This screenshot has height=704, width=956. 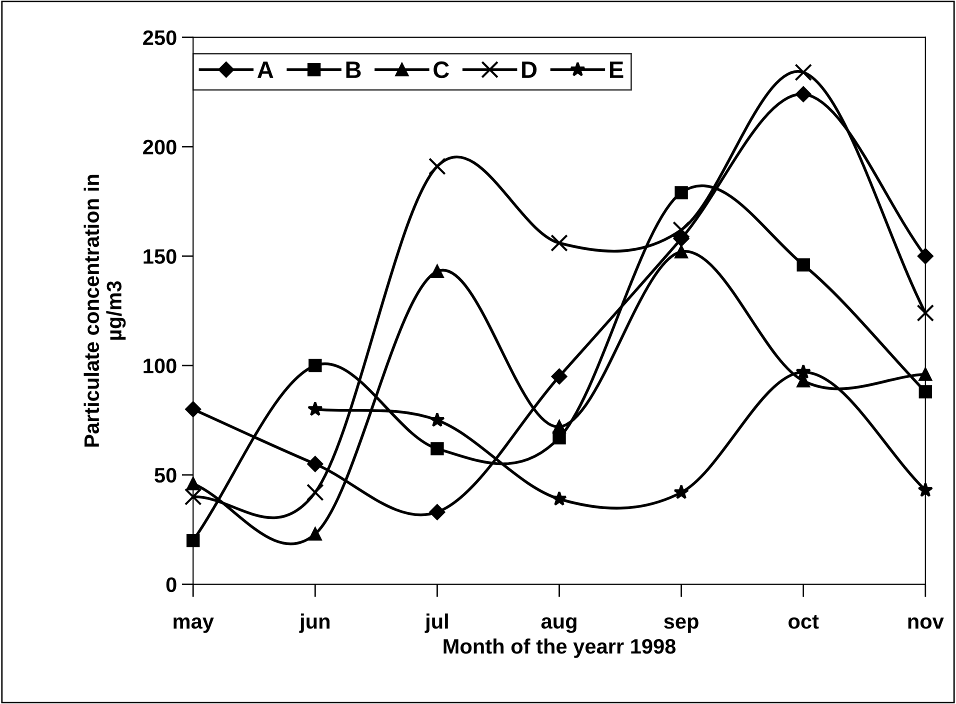 What do you see at coordinates (617, 70) in the screenshot?
I see `legend-label: E` at bounding box center [617, 70].